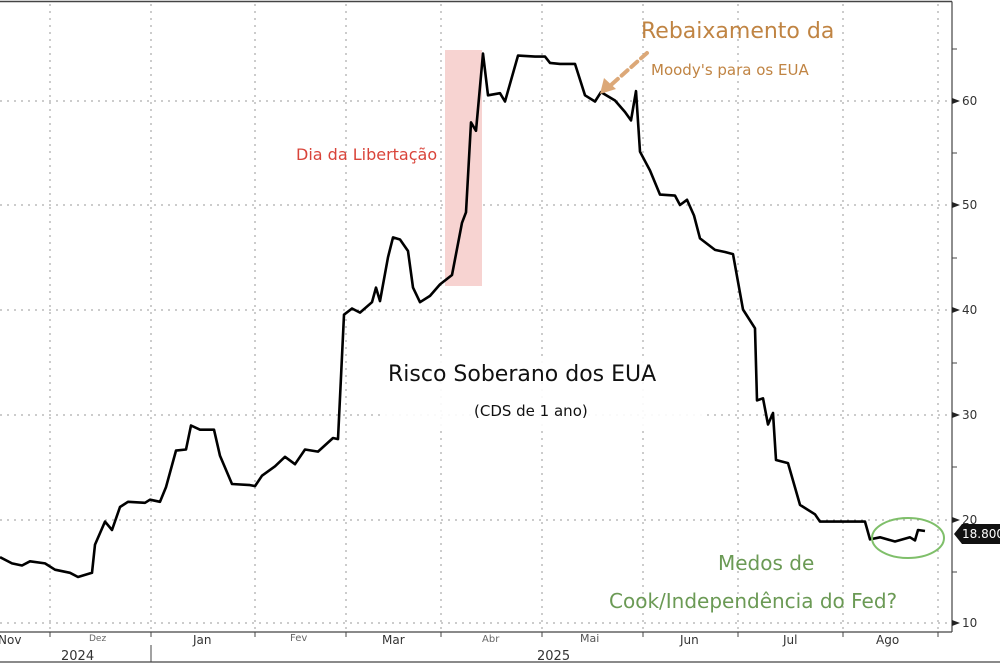 This screenshot has height=669, width=1000. What do you see at coordinates (789, 640) in the screenshot?
I see `month-label-jul: Jul` at bounding box center [789, 640].